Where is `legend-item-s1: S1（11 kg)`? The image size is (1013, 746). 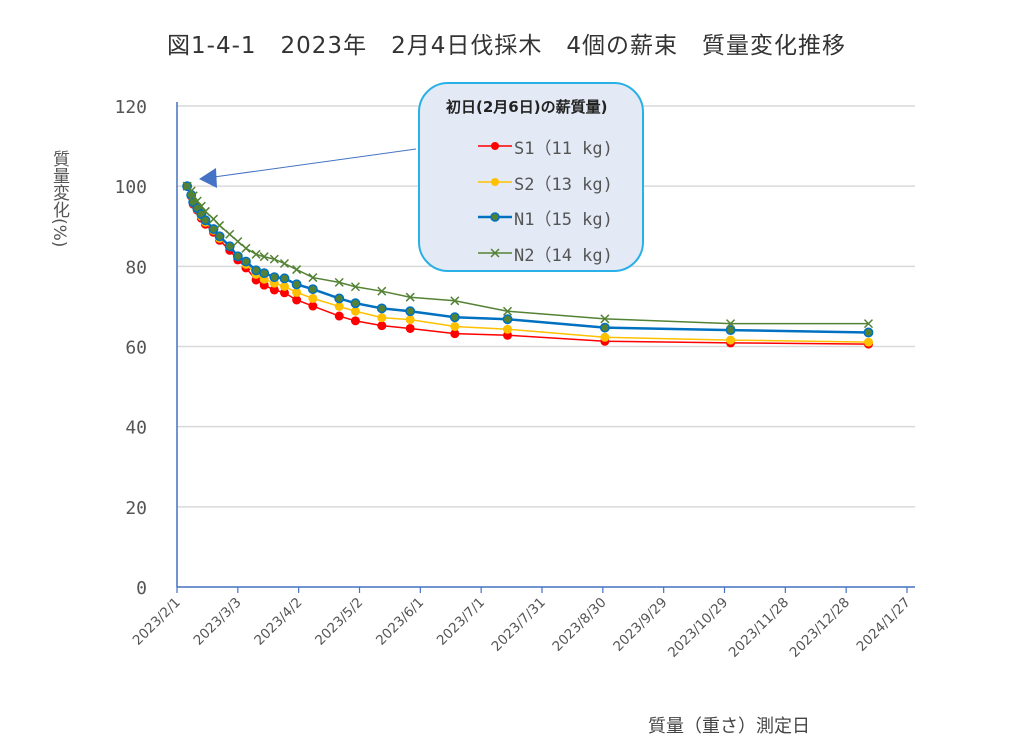
legend-item-s1: S1（11 kg) is located at coordinates (545, 146).